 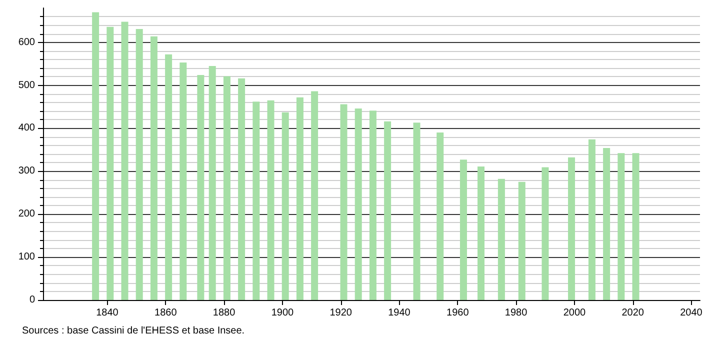 I want to click on x-tick-label: 1840, so click(x=107, y=313).